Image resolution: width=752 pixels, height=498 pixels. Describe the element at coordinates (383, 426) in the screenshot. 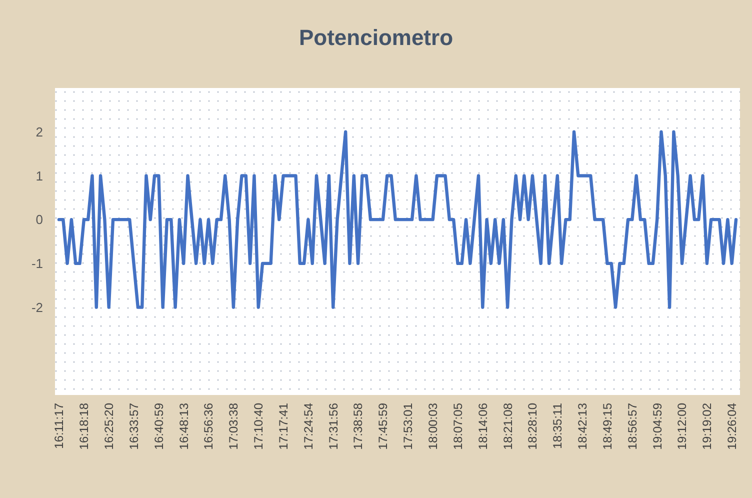

I see `x-tick-label: 17:45:59` at that location.